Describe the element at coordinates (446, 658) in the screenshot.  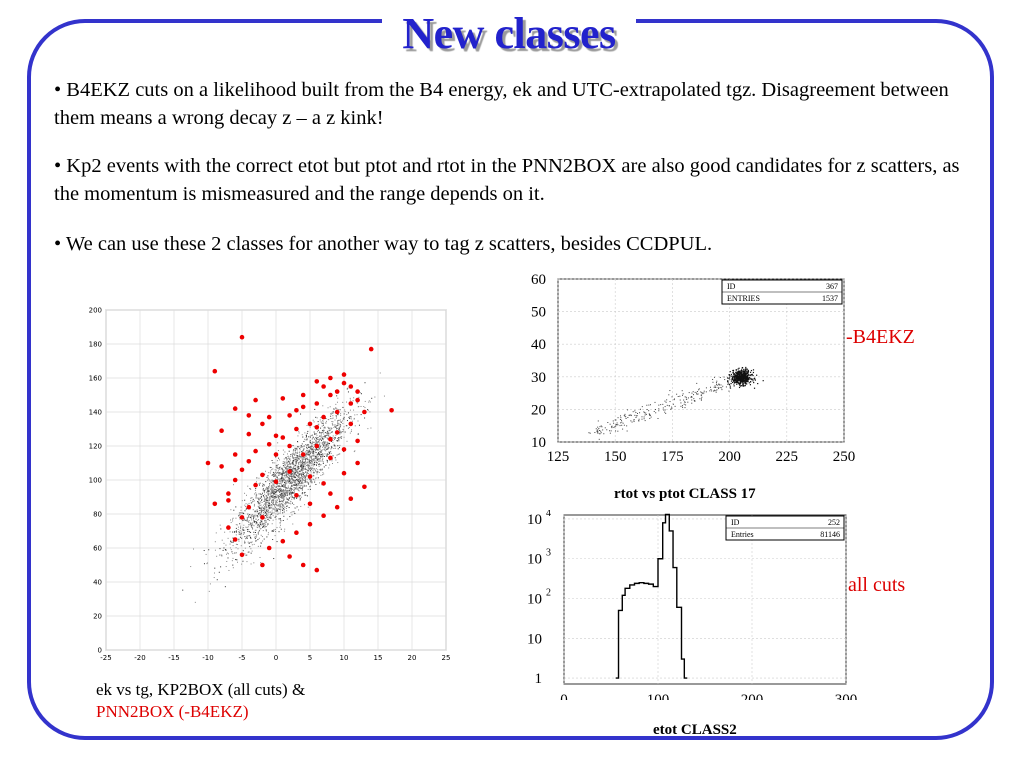
I see `x-tick-label: 25` at that location.